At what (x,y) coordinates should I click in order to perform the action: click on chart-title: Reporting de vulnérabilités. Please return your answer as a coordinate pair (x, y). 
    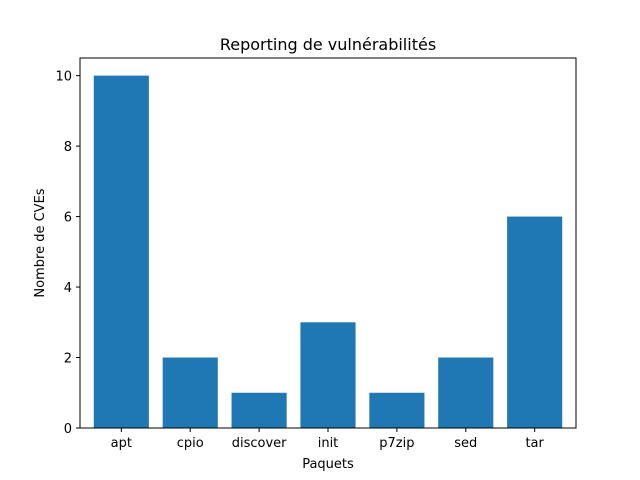
    Looking at the image, I should click on (328, 44).